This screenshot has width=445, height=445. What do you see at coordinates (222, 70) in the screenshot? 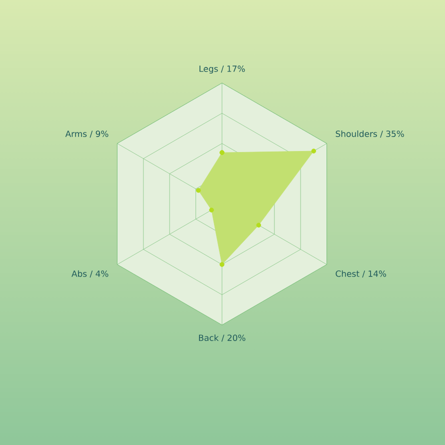
I see `spoke-label: Legs / 17%` at bounding box center [222, 70].